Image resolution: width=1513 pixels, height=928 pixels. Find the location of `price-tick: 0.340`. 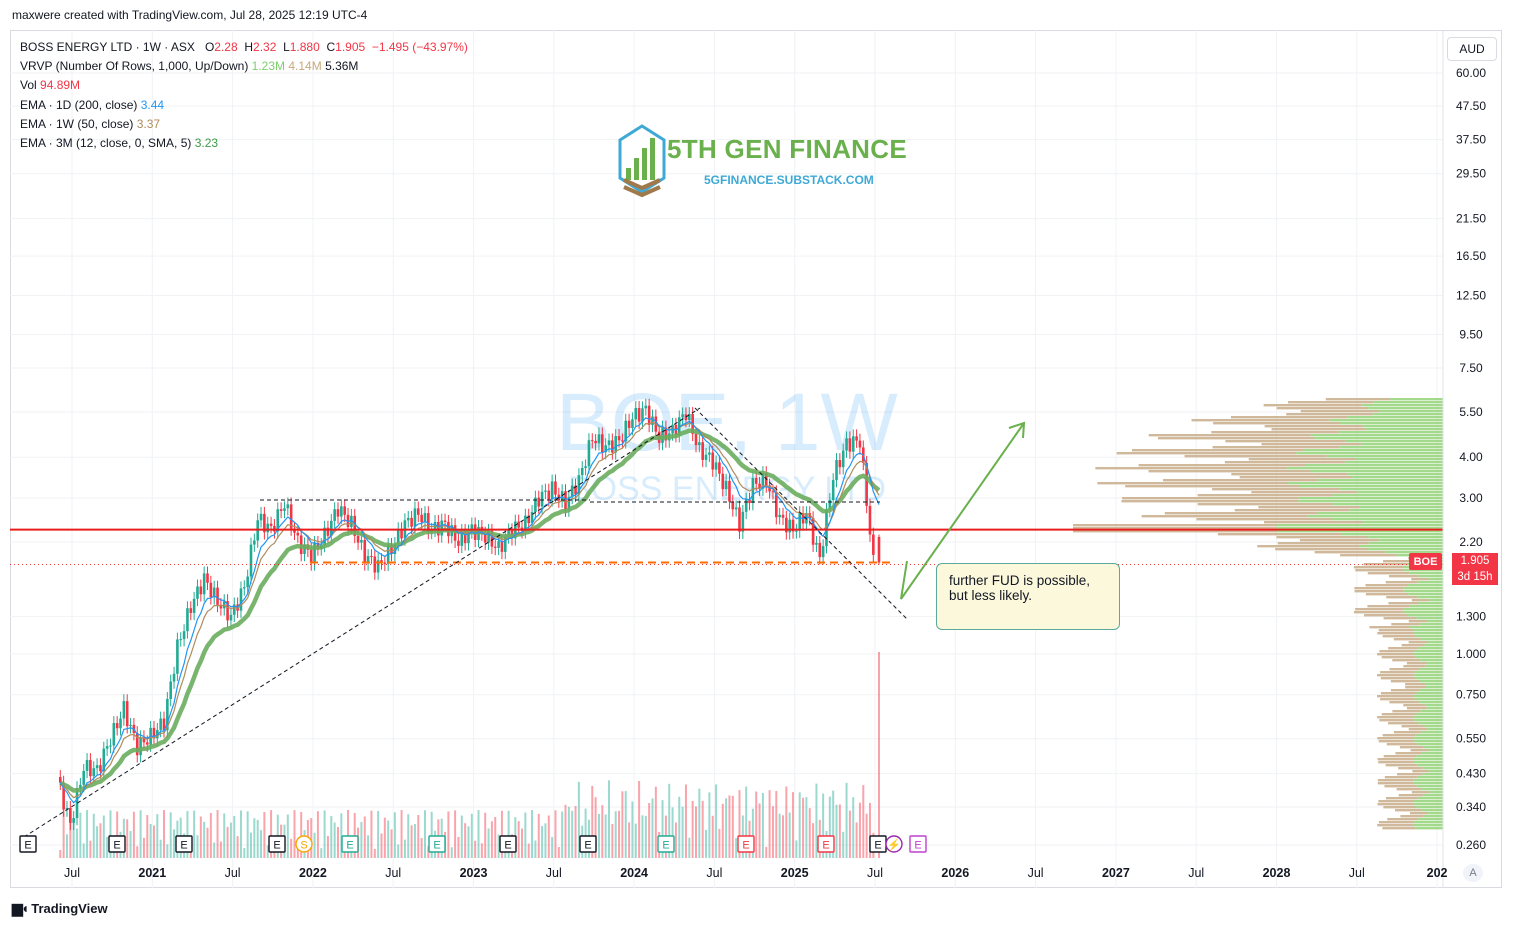

price-tick: 0.340 is located at coordinates (1471, 807).